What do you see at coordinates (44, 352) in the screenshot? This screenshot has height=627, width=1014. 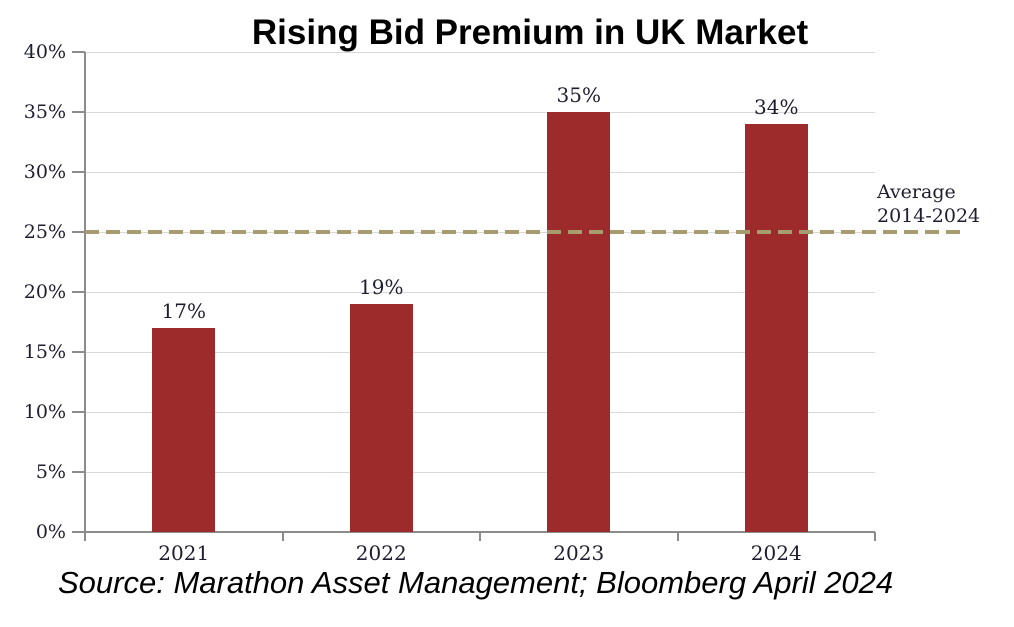 I see `y-tick-label: 15%` at bounding box center [44, 352].